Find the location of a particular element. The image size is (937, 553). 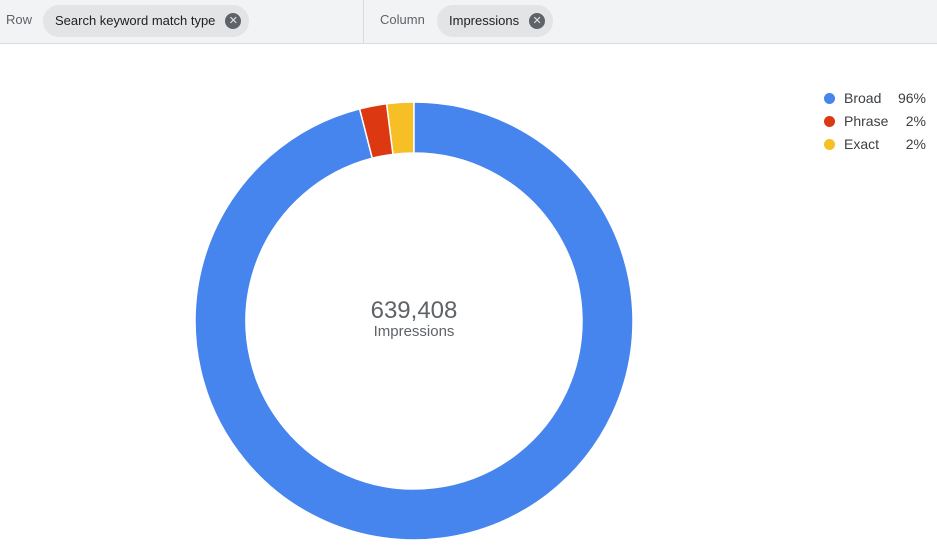

legend-label: Broad is located at coordinates (863, 98).